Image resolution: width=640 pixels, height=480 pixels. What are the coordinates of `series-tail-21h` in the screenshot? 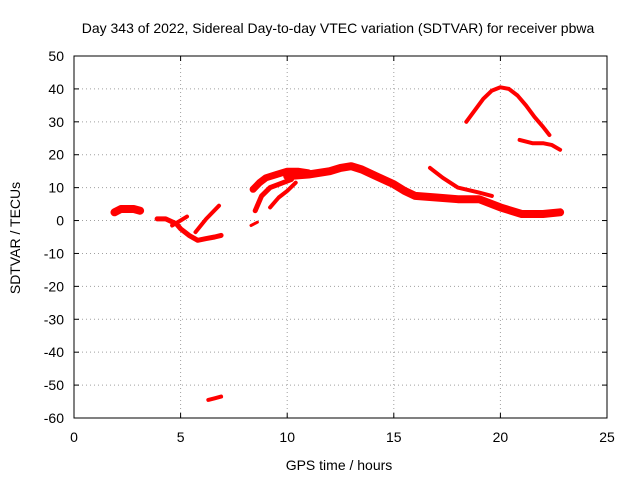 It's located at (540, 144).